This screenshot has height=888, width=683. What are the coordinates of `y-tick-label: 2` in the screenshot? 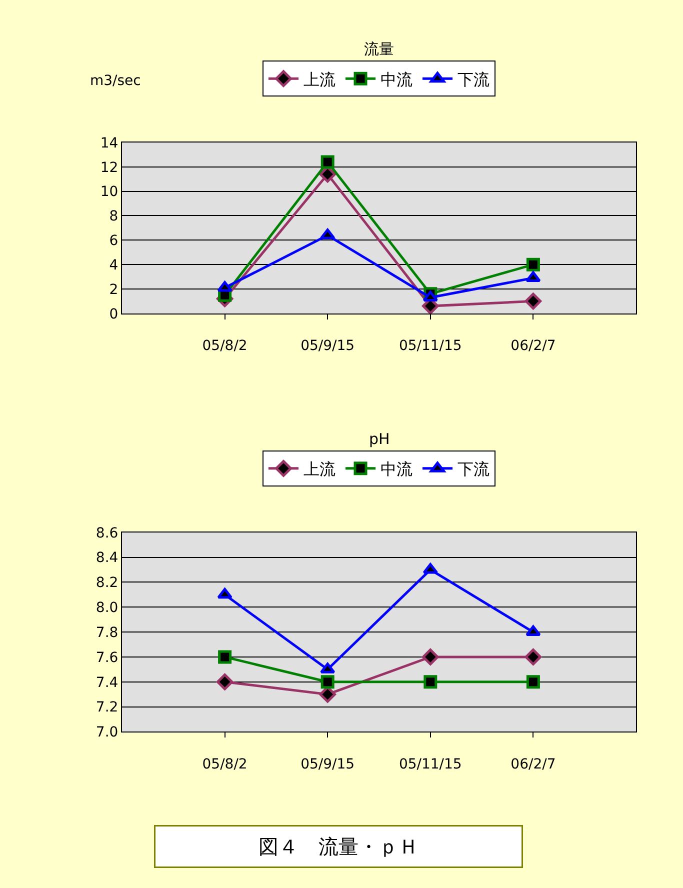 It's located at (113, 290).